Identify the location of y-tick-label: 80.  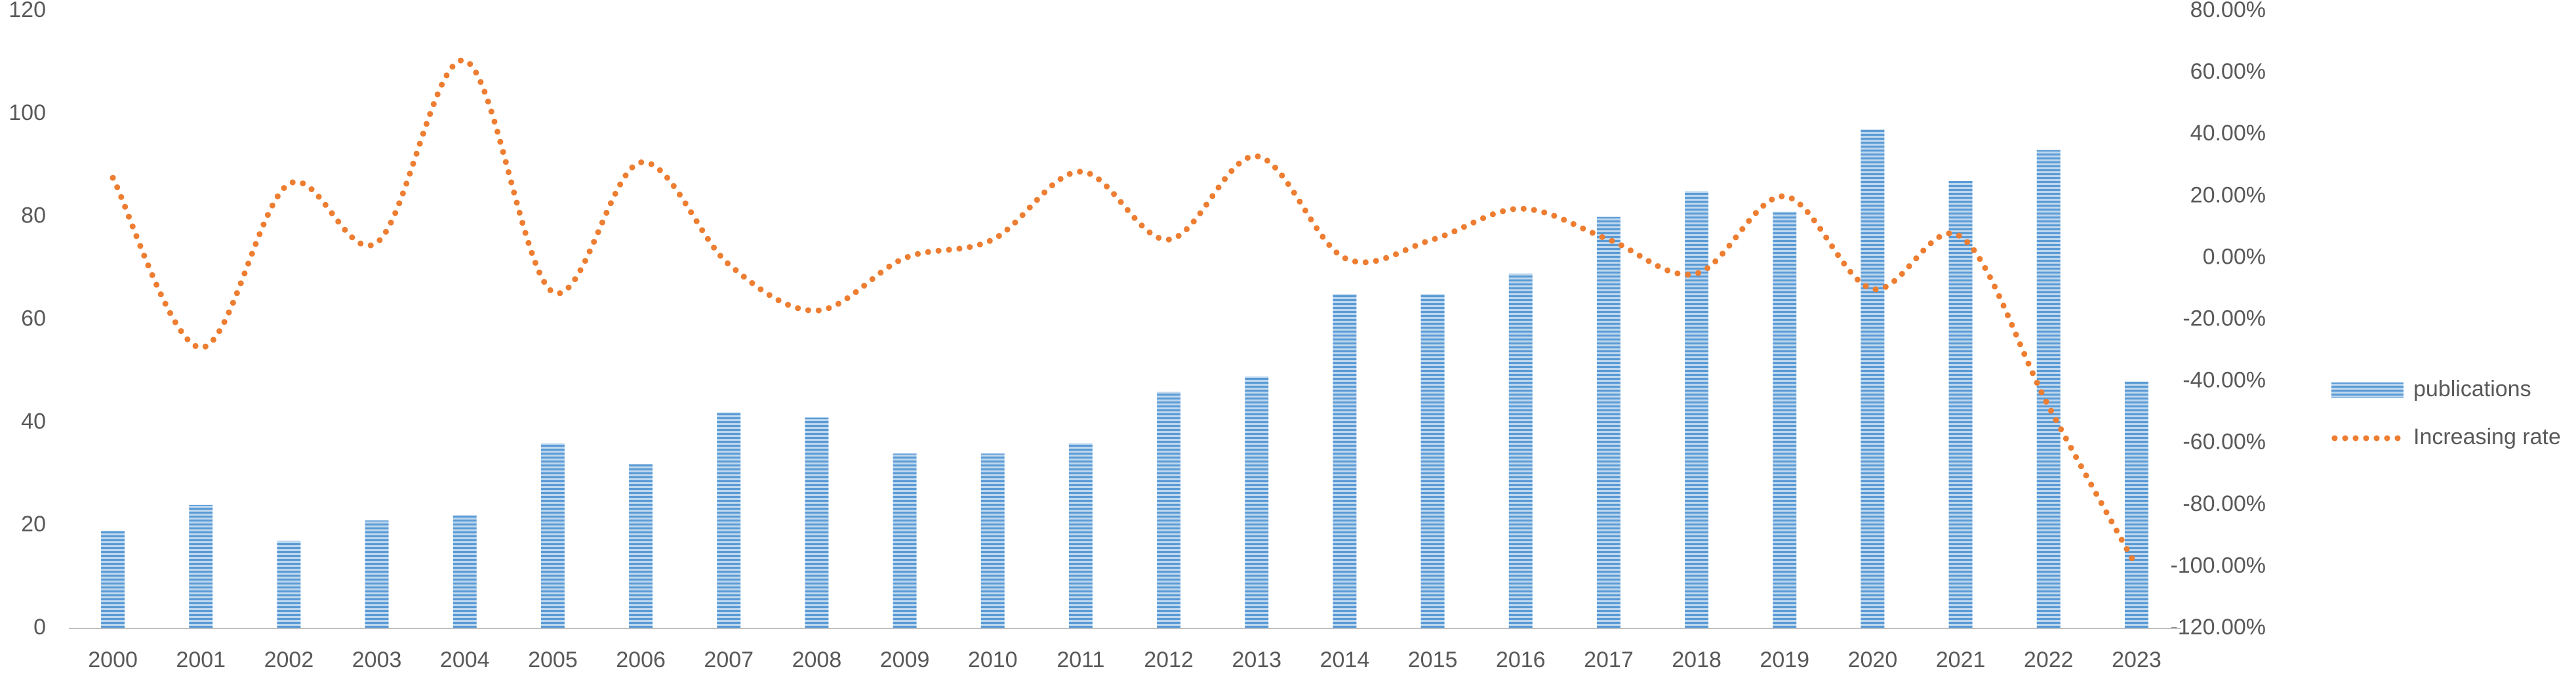
(33, 216).